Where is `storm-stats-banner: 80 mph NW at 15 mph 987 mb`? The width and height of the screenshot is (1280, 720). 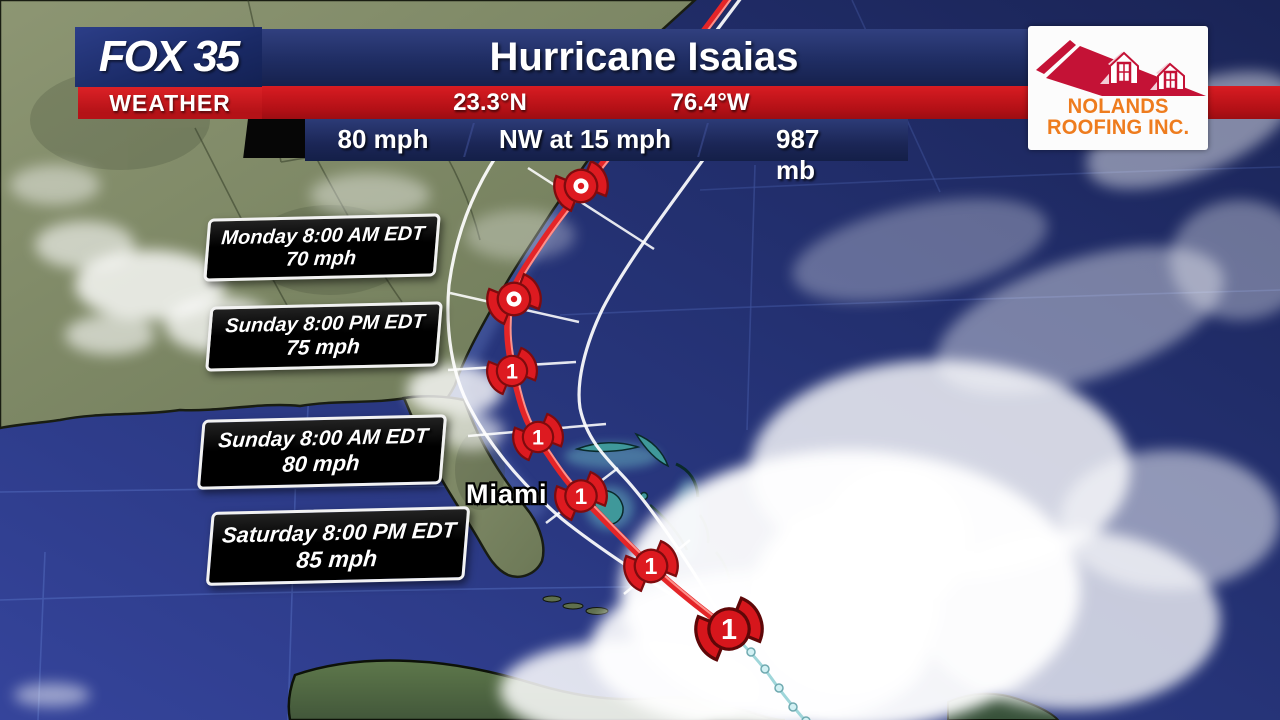
storm-stats-banner: 80 mph NW at 15 mph 987 mb is located at coordinates (606, 152).